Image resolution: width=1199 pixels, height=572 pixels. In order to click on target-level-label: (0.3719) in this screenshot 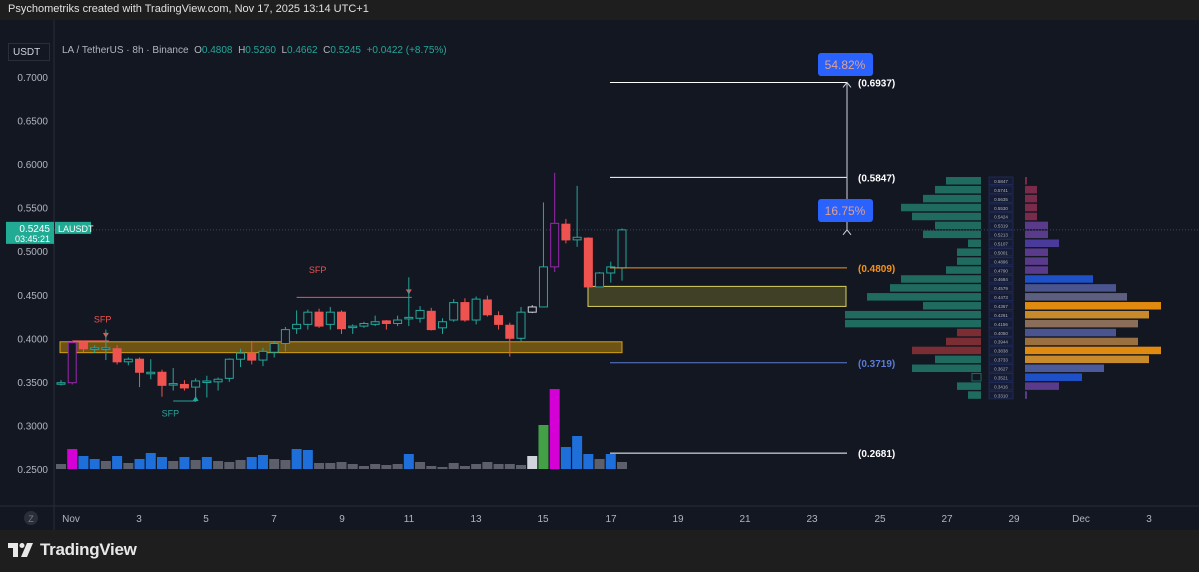, I will do `click(876, 364)`.